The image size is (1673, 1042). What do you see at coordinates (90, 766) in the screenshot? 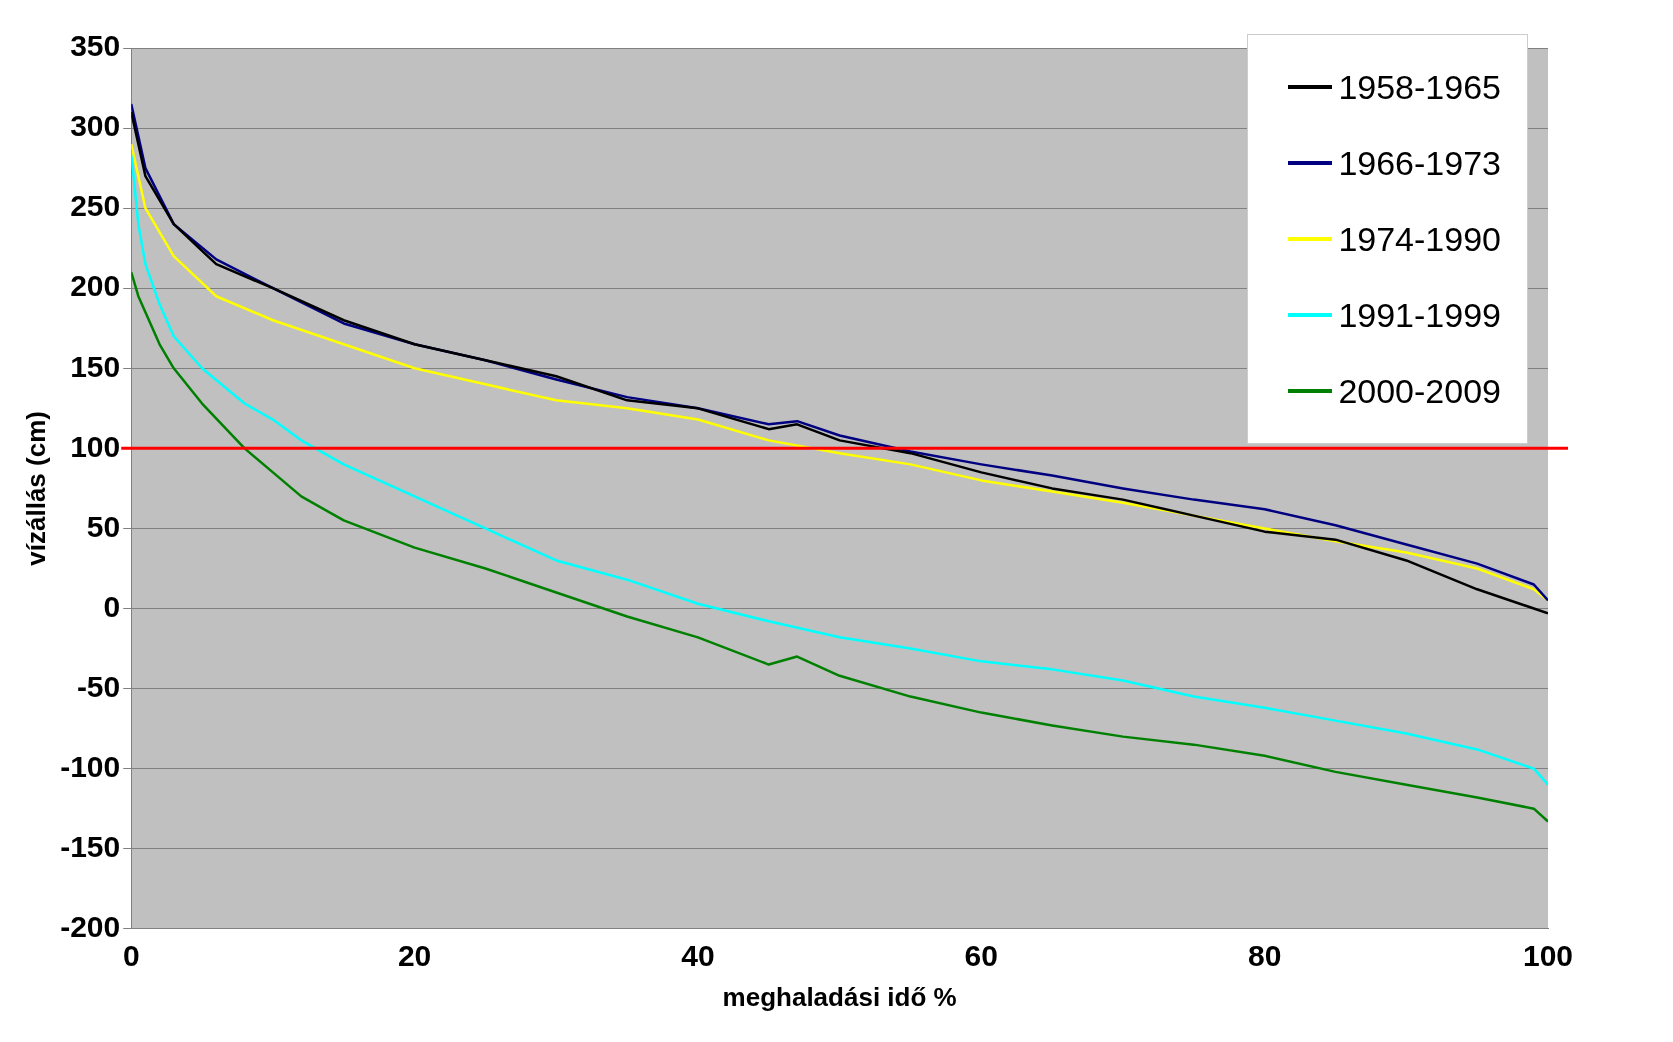
I see `y-tick-label: -100` at bounding box center [90, 766].